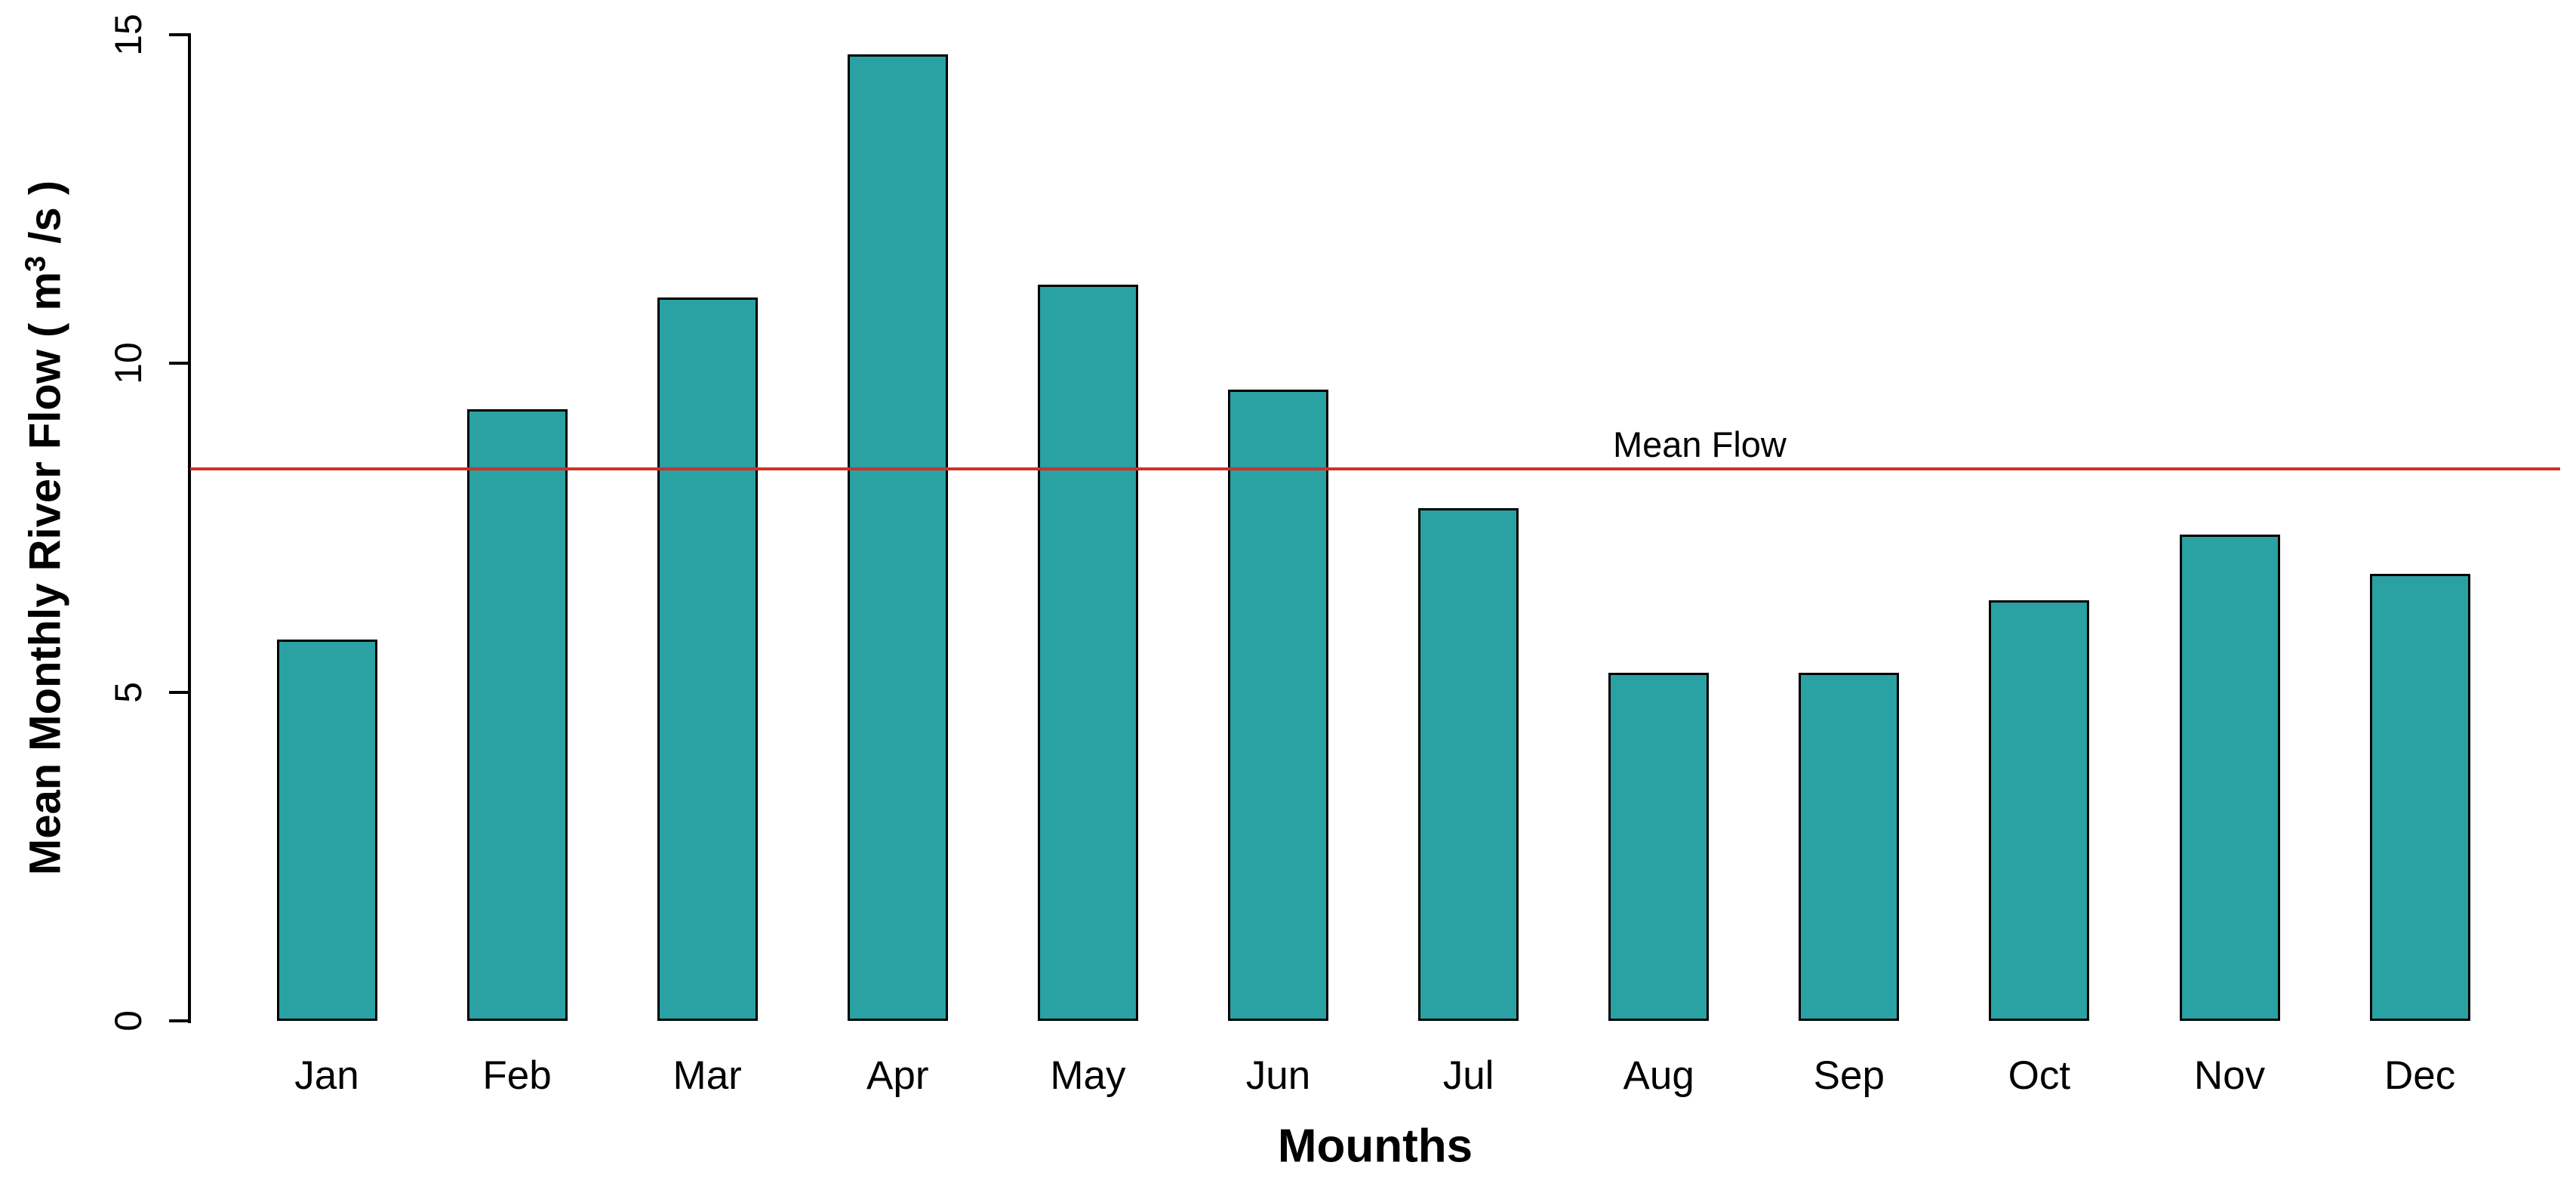 This screenshot has width=2576, height=1190. I want to click on x-tick-label-oct: Oct, so click(2039, 1075).